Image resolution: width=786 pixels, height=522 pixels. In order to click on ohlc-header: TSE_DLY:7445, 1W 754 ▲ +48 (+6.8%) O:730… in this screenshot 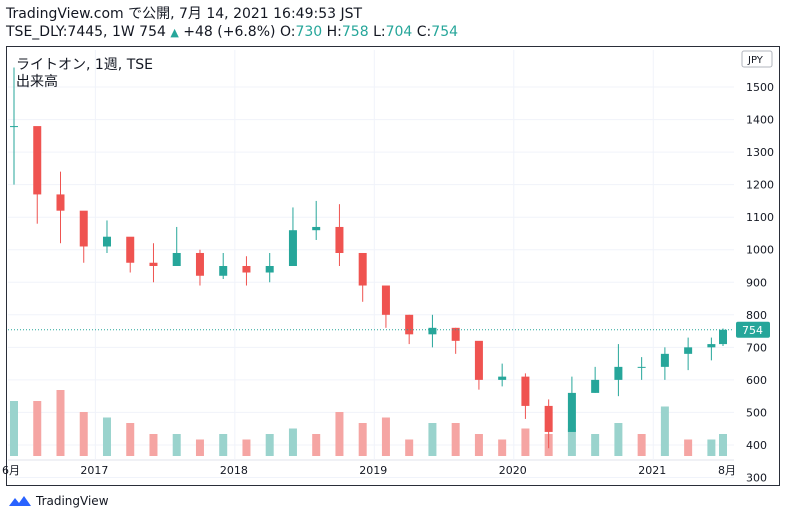, I will do `click(232, 32)`.